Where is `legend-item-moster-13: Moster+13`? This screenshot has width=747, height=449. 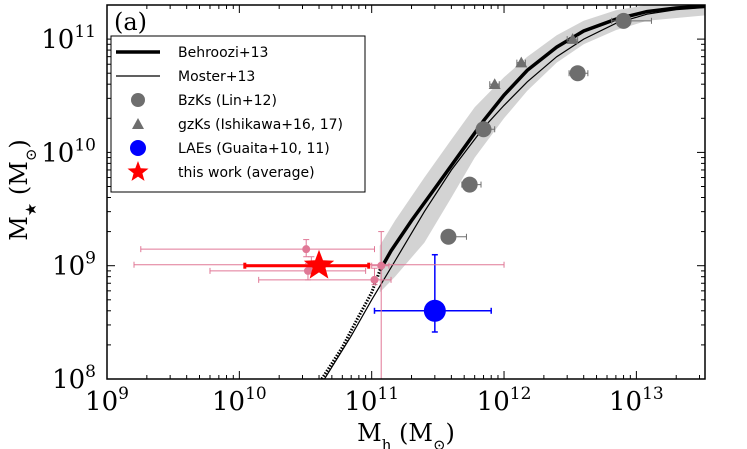 legend-item-moster-13: Moster+13 is located at coordinates (185, 77).